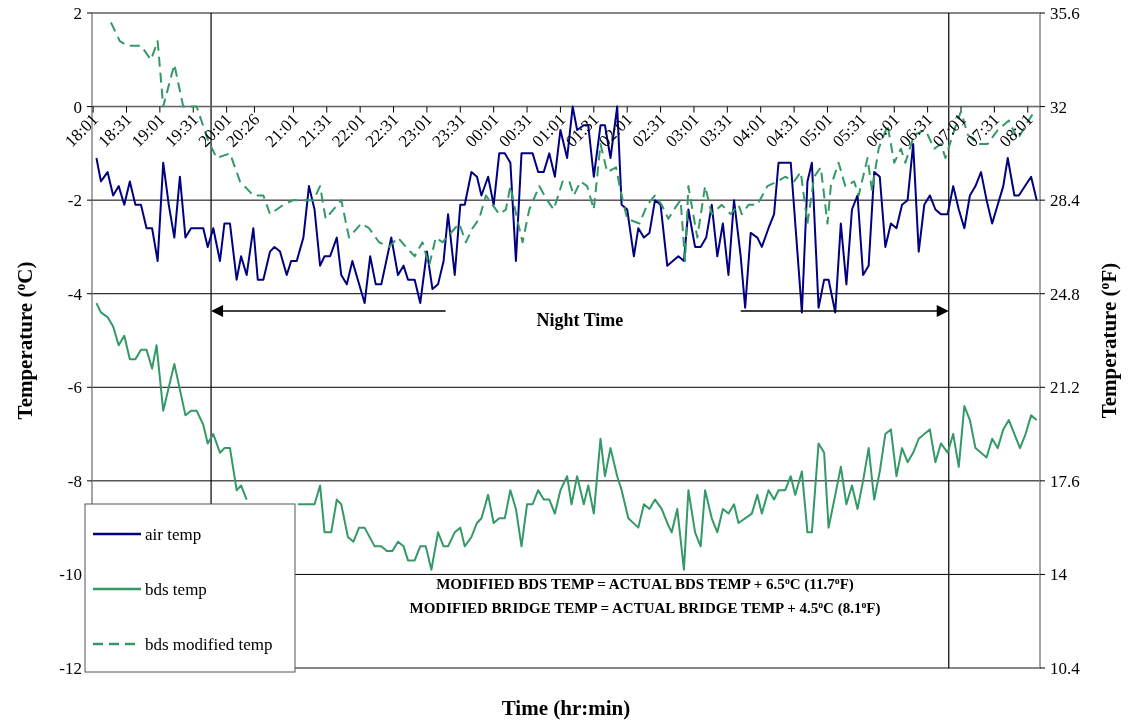 The image size is (1136, 726). What do you see at coordinates (77, 13) in the screenshot?
I see `y-tick-label: 2` at bounding box center [77, 13].